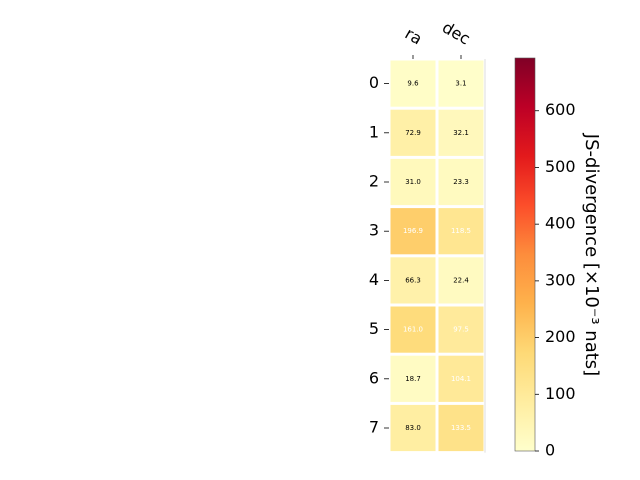 The height and width of the screenshot is (480, 640). I want to click on row-tick-label: 0, so click(374, 82).